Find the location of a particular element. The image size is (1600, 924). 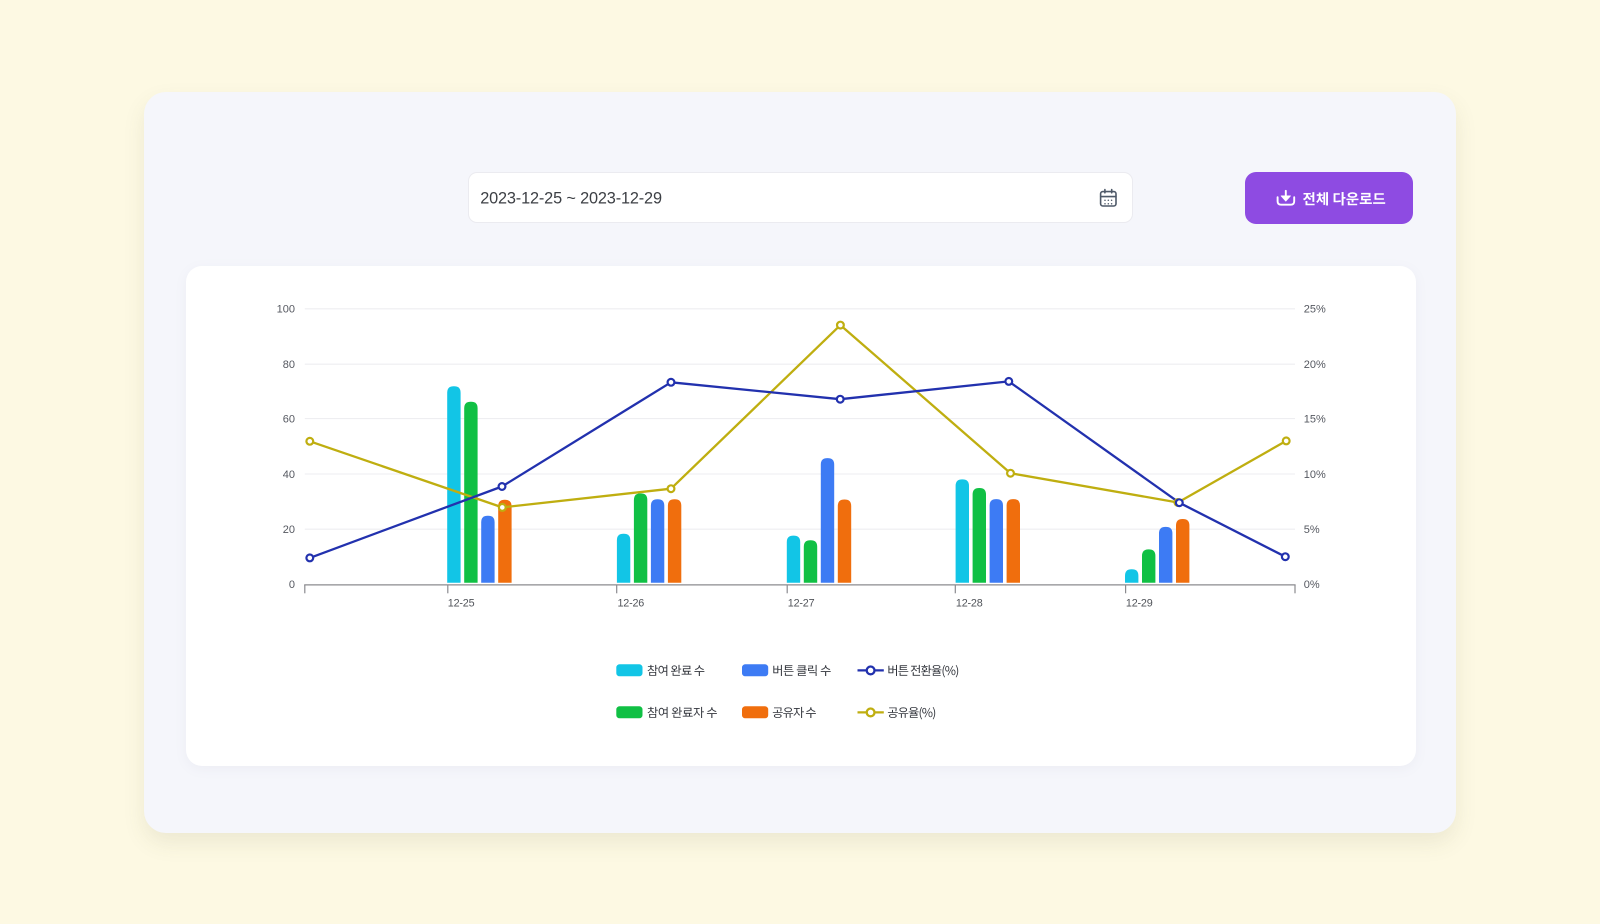

svg-text: 10% is located at coordinates (1315, 475).